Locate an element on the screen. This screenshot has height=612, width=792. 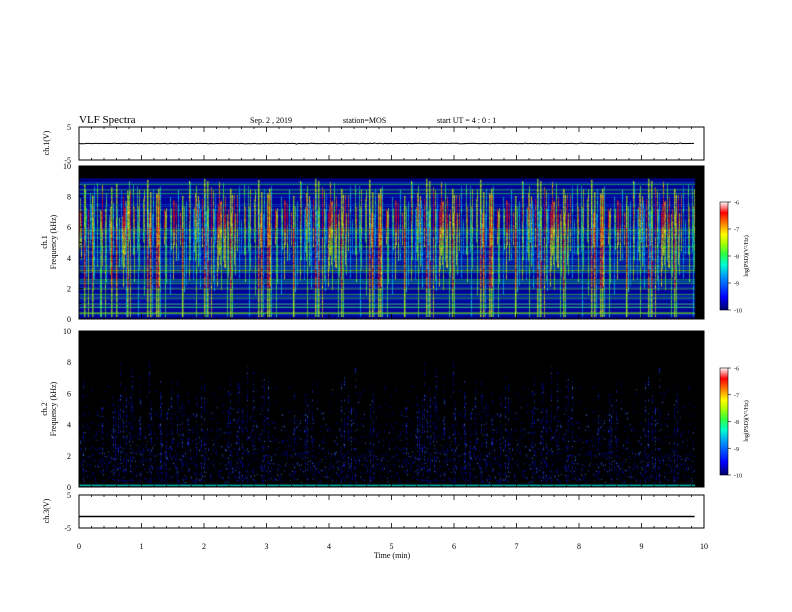
ch1-spectrogram-ylabel: Frequency (kHz) is located at coordinates (53, 241).